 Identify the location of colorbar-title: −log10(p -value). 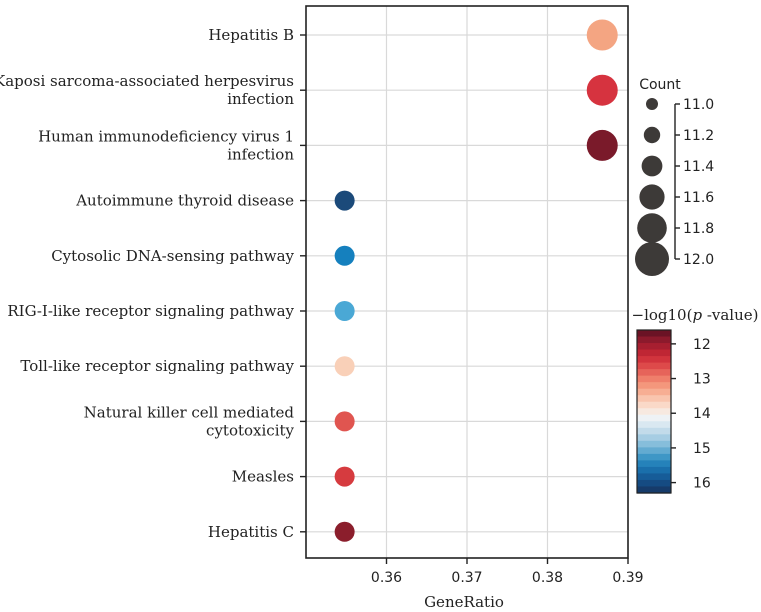
(695, 315).